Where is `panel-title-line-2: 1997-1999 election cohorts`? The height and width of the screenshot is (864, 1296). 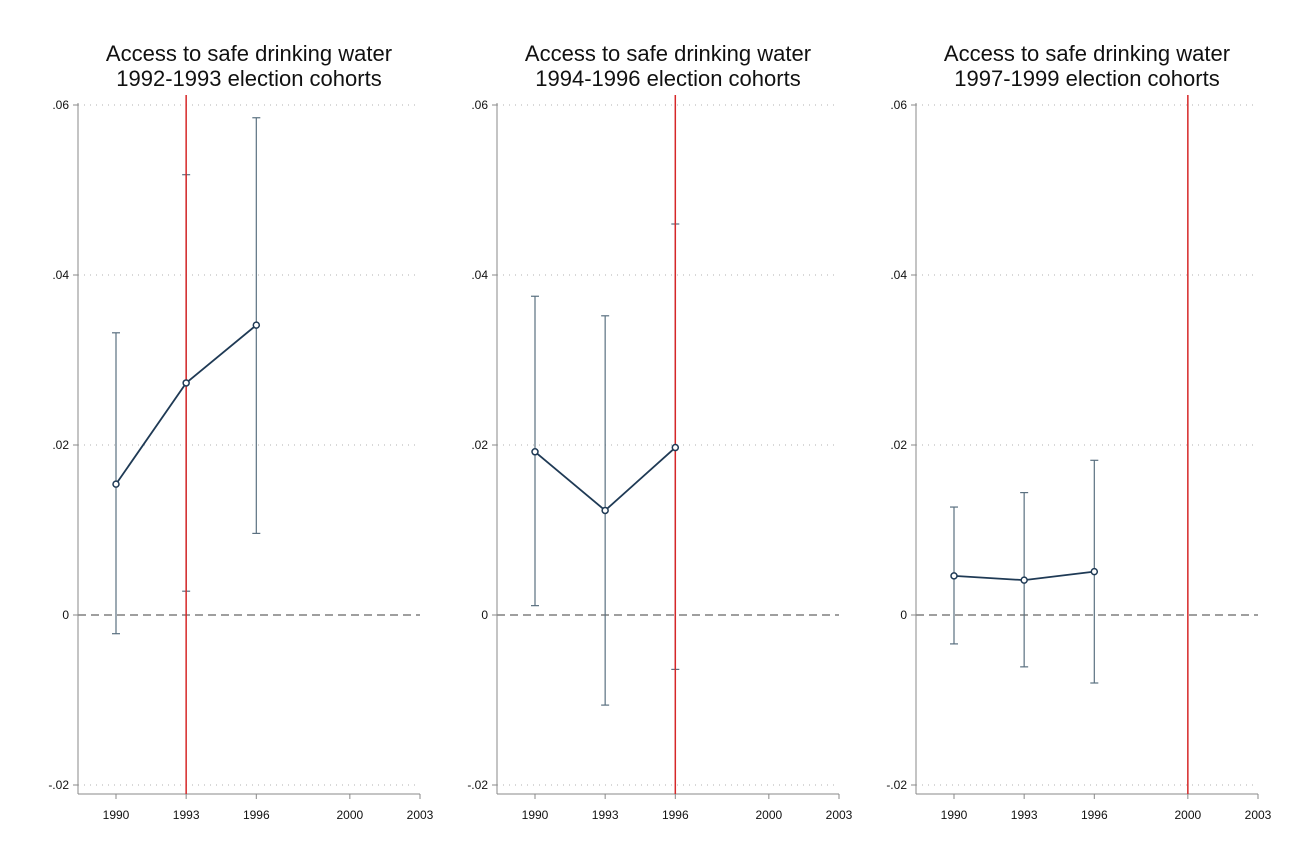
panel-title-line-2: 1997-1999 election cohorts is located at coordinates (1086, 78).